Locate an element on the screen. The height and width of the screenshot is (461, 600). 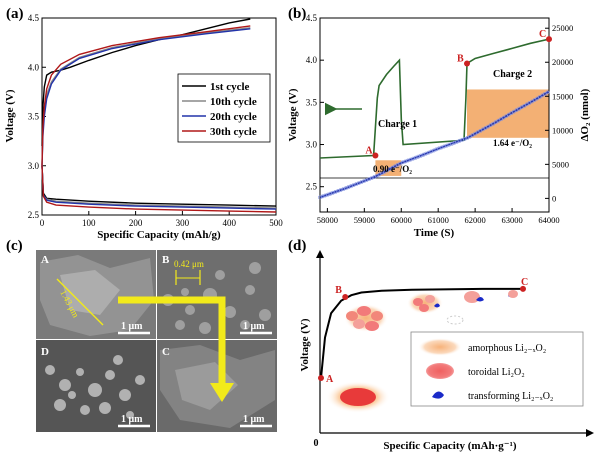
legend-amorphous-label: amorphous Li₂₋ₓO₂ is located at coordinates (507, 348).